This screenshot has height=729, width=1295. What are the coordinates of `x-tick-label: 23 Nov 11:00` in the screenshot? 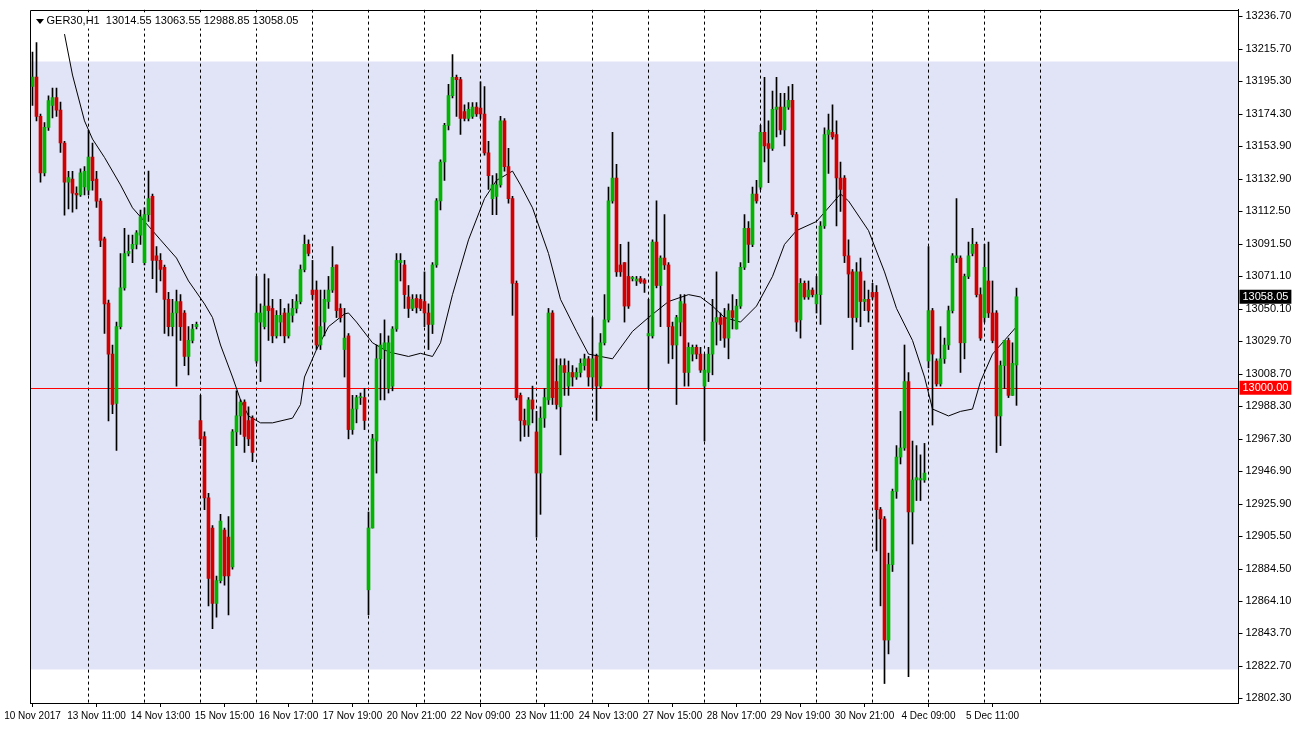 It's located at (545, 715).